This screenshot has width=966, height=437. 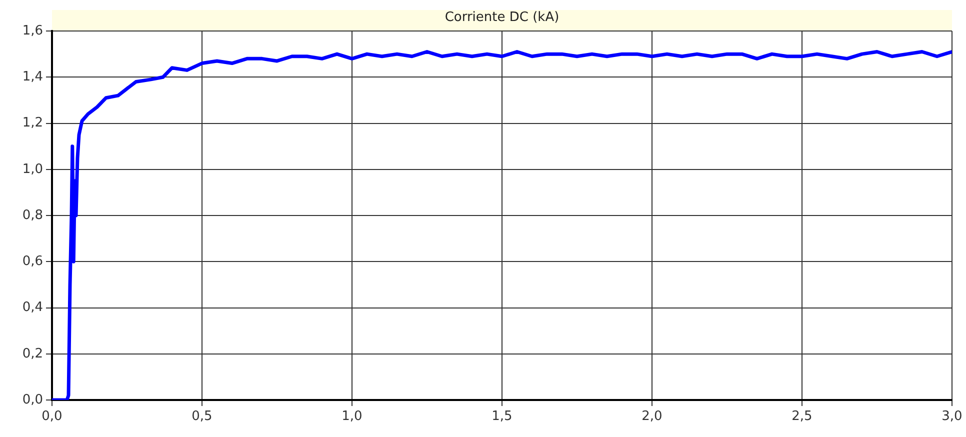 What do you see at coordinates (652, 416) in the screenshot?
I see `x-tick-label: 2,0` at bounding box center [652, 416].